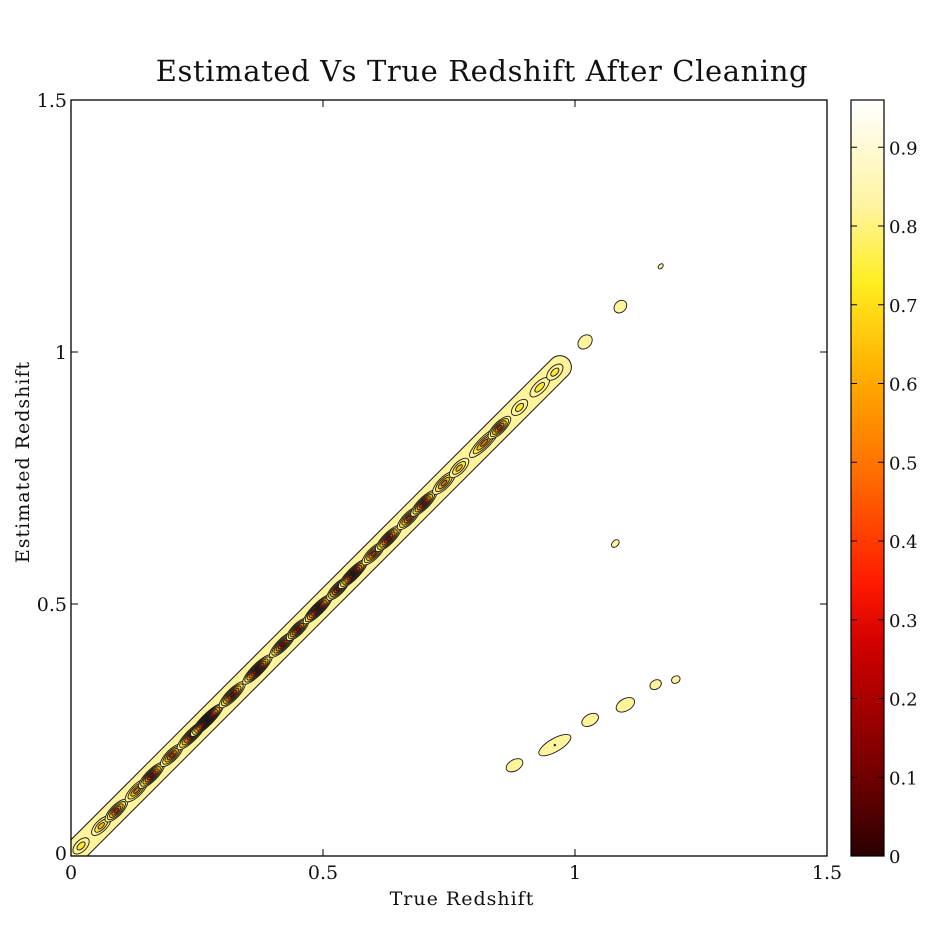 Image resolution: width=935 pixels, height=936 pixels. Describe the element at coordinates (903, 542) in the screenshot. I see `colorbar-tick-label: 0.4` at that location.